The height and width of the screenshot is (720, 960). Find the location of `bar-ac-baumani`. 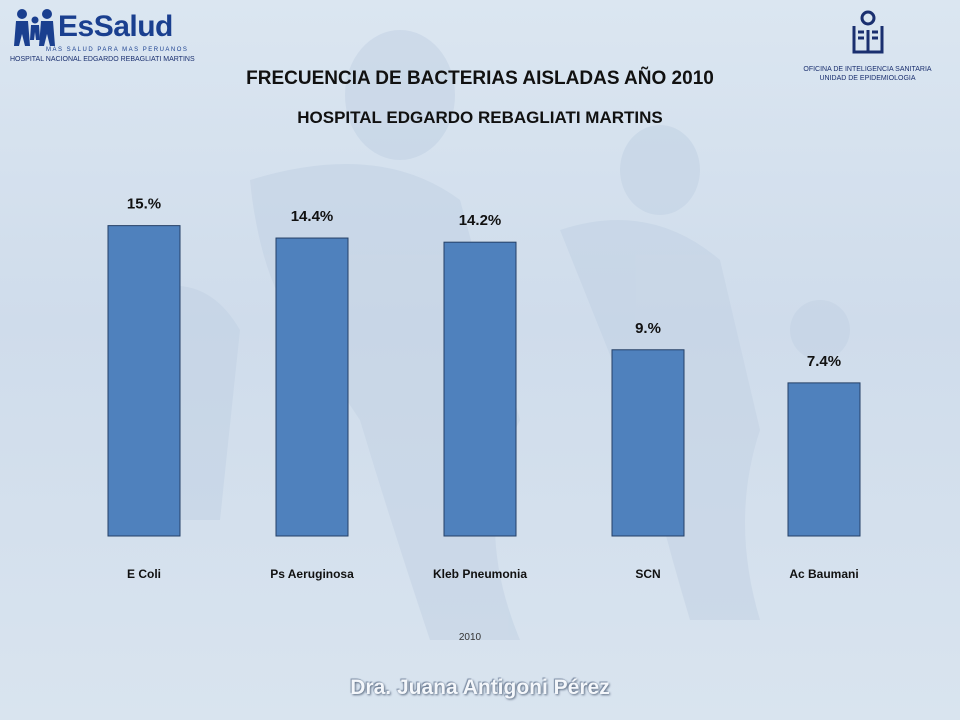

bar-ac-baumani is located at coordinates (824, 459).